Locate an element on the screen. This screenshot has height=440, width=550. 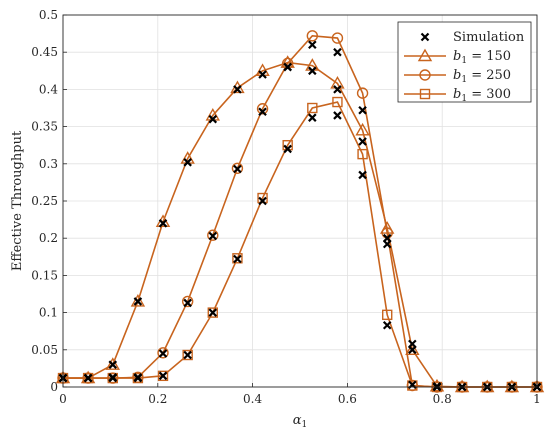
y-tick-label: 0.35 is located at coordinates (44, 127).